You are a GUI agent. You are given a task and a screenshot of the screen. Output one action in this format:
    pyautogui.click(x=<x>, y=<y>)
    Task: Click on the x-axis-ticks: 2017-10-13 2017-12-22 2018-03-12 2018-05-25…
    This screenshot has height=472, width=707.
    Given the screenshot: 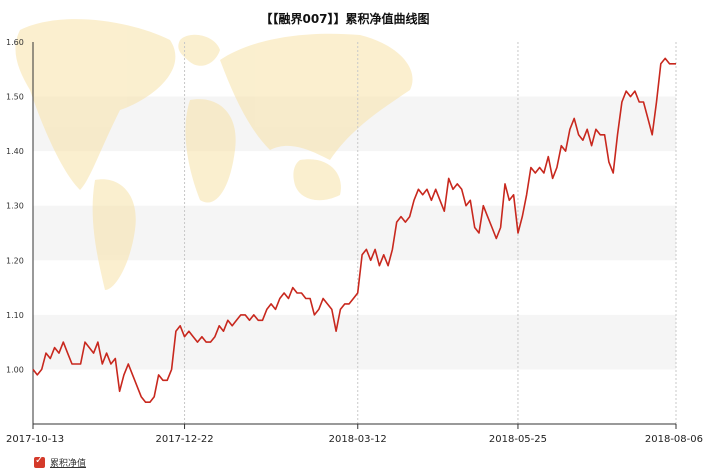 What is the action you would take?
    pyautogui.click(x=354, y=434)
    